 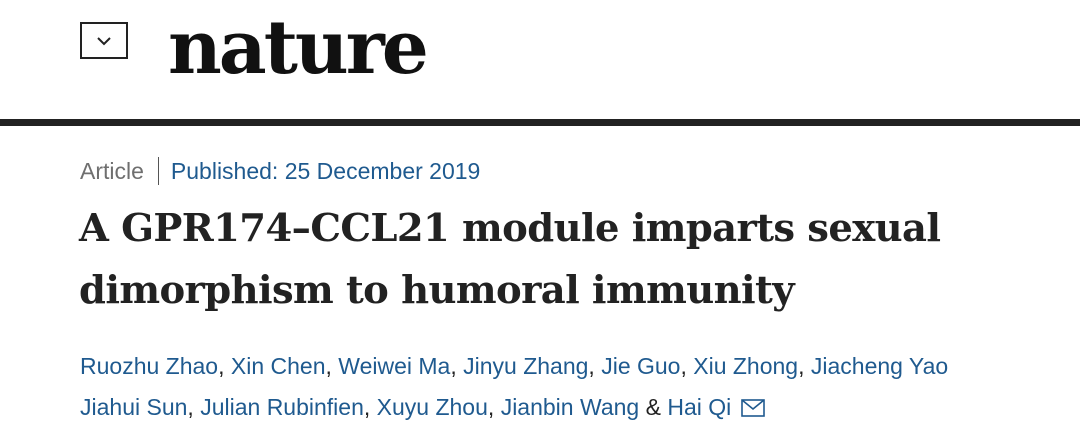 I want to click on chevron-down-icon, so click(x=104, y=40).